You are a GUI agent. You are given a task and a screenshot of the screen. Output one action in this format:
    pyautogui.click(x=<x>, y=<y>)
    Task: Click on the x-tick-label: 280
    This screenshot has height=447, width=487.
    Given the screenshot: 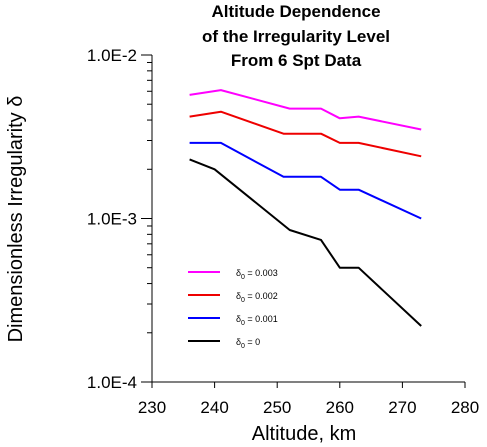 What is the action you would take?
    pyautogui.click(x=465, y=407)
    